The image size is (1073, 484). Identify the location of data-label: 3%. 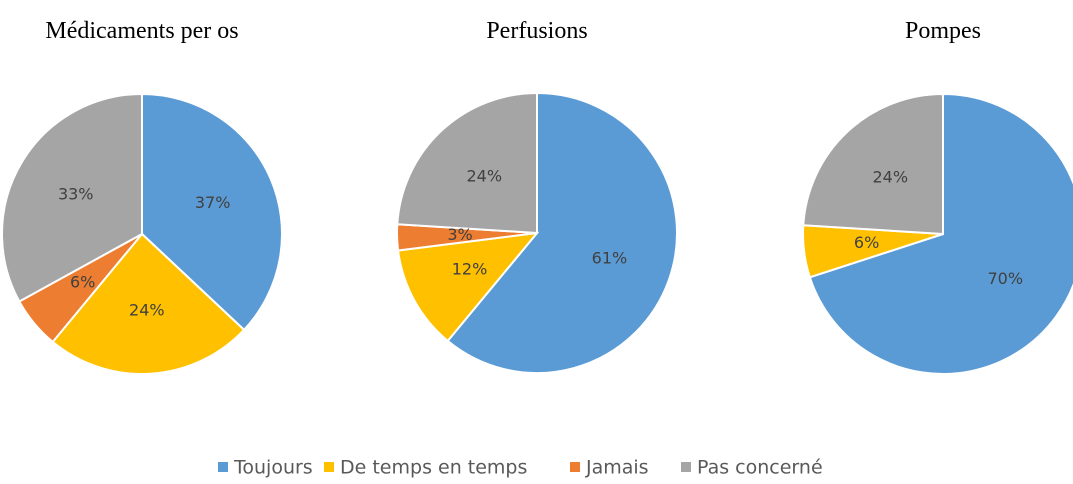
(459, 234).